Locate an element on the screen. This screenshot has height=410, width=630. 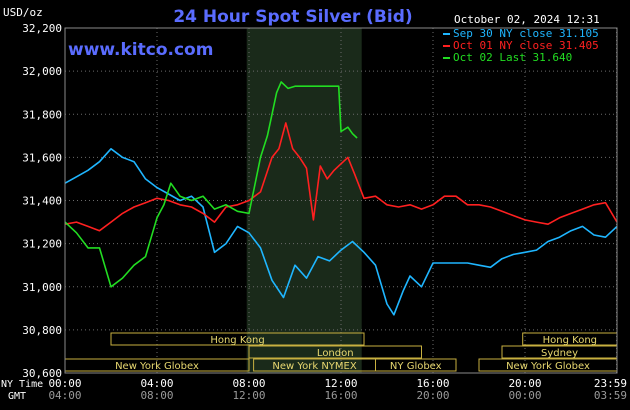
y-tick-label: 32,000 is located at coordinates (42, 71).